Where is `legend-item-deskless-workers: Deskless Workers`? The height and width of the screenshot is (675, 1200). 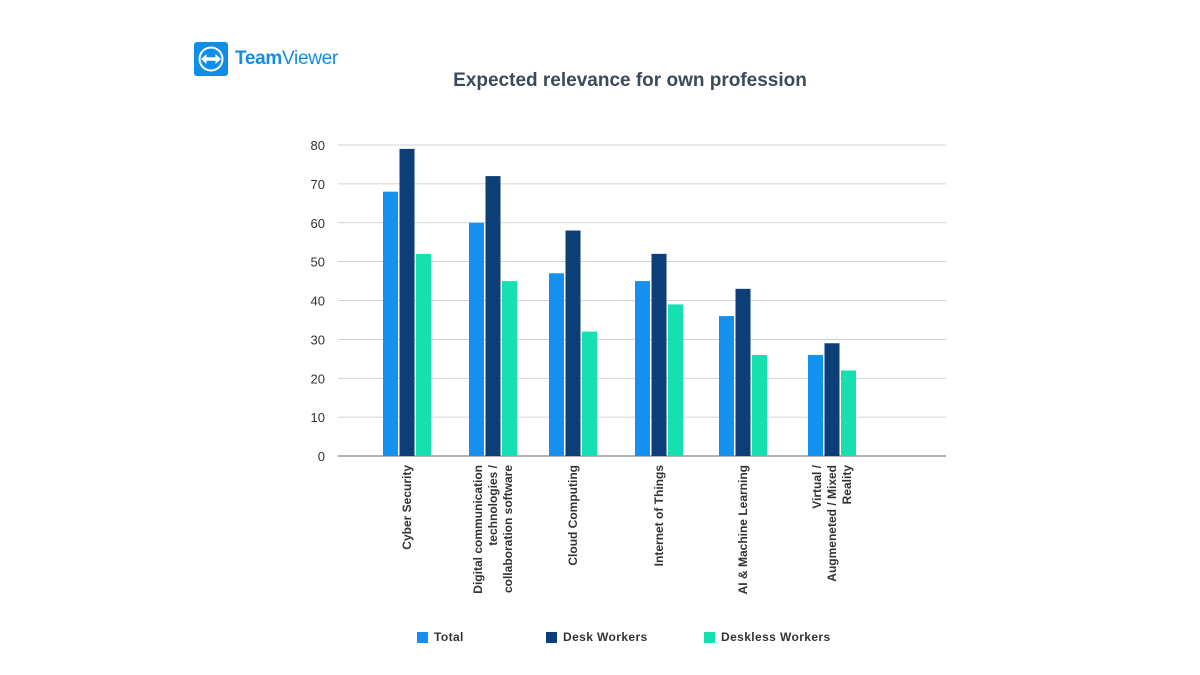
legend-item-deskless-workers: Deskless Workers is located at coordinates (767, 637).